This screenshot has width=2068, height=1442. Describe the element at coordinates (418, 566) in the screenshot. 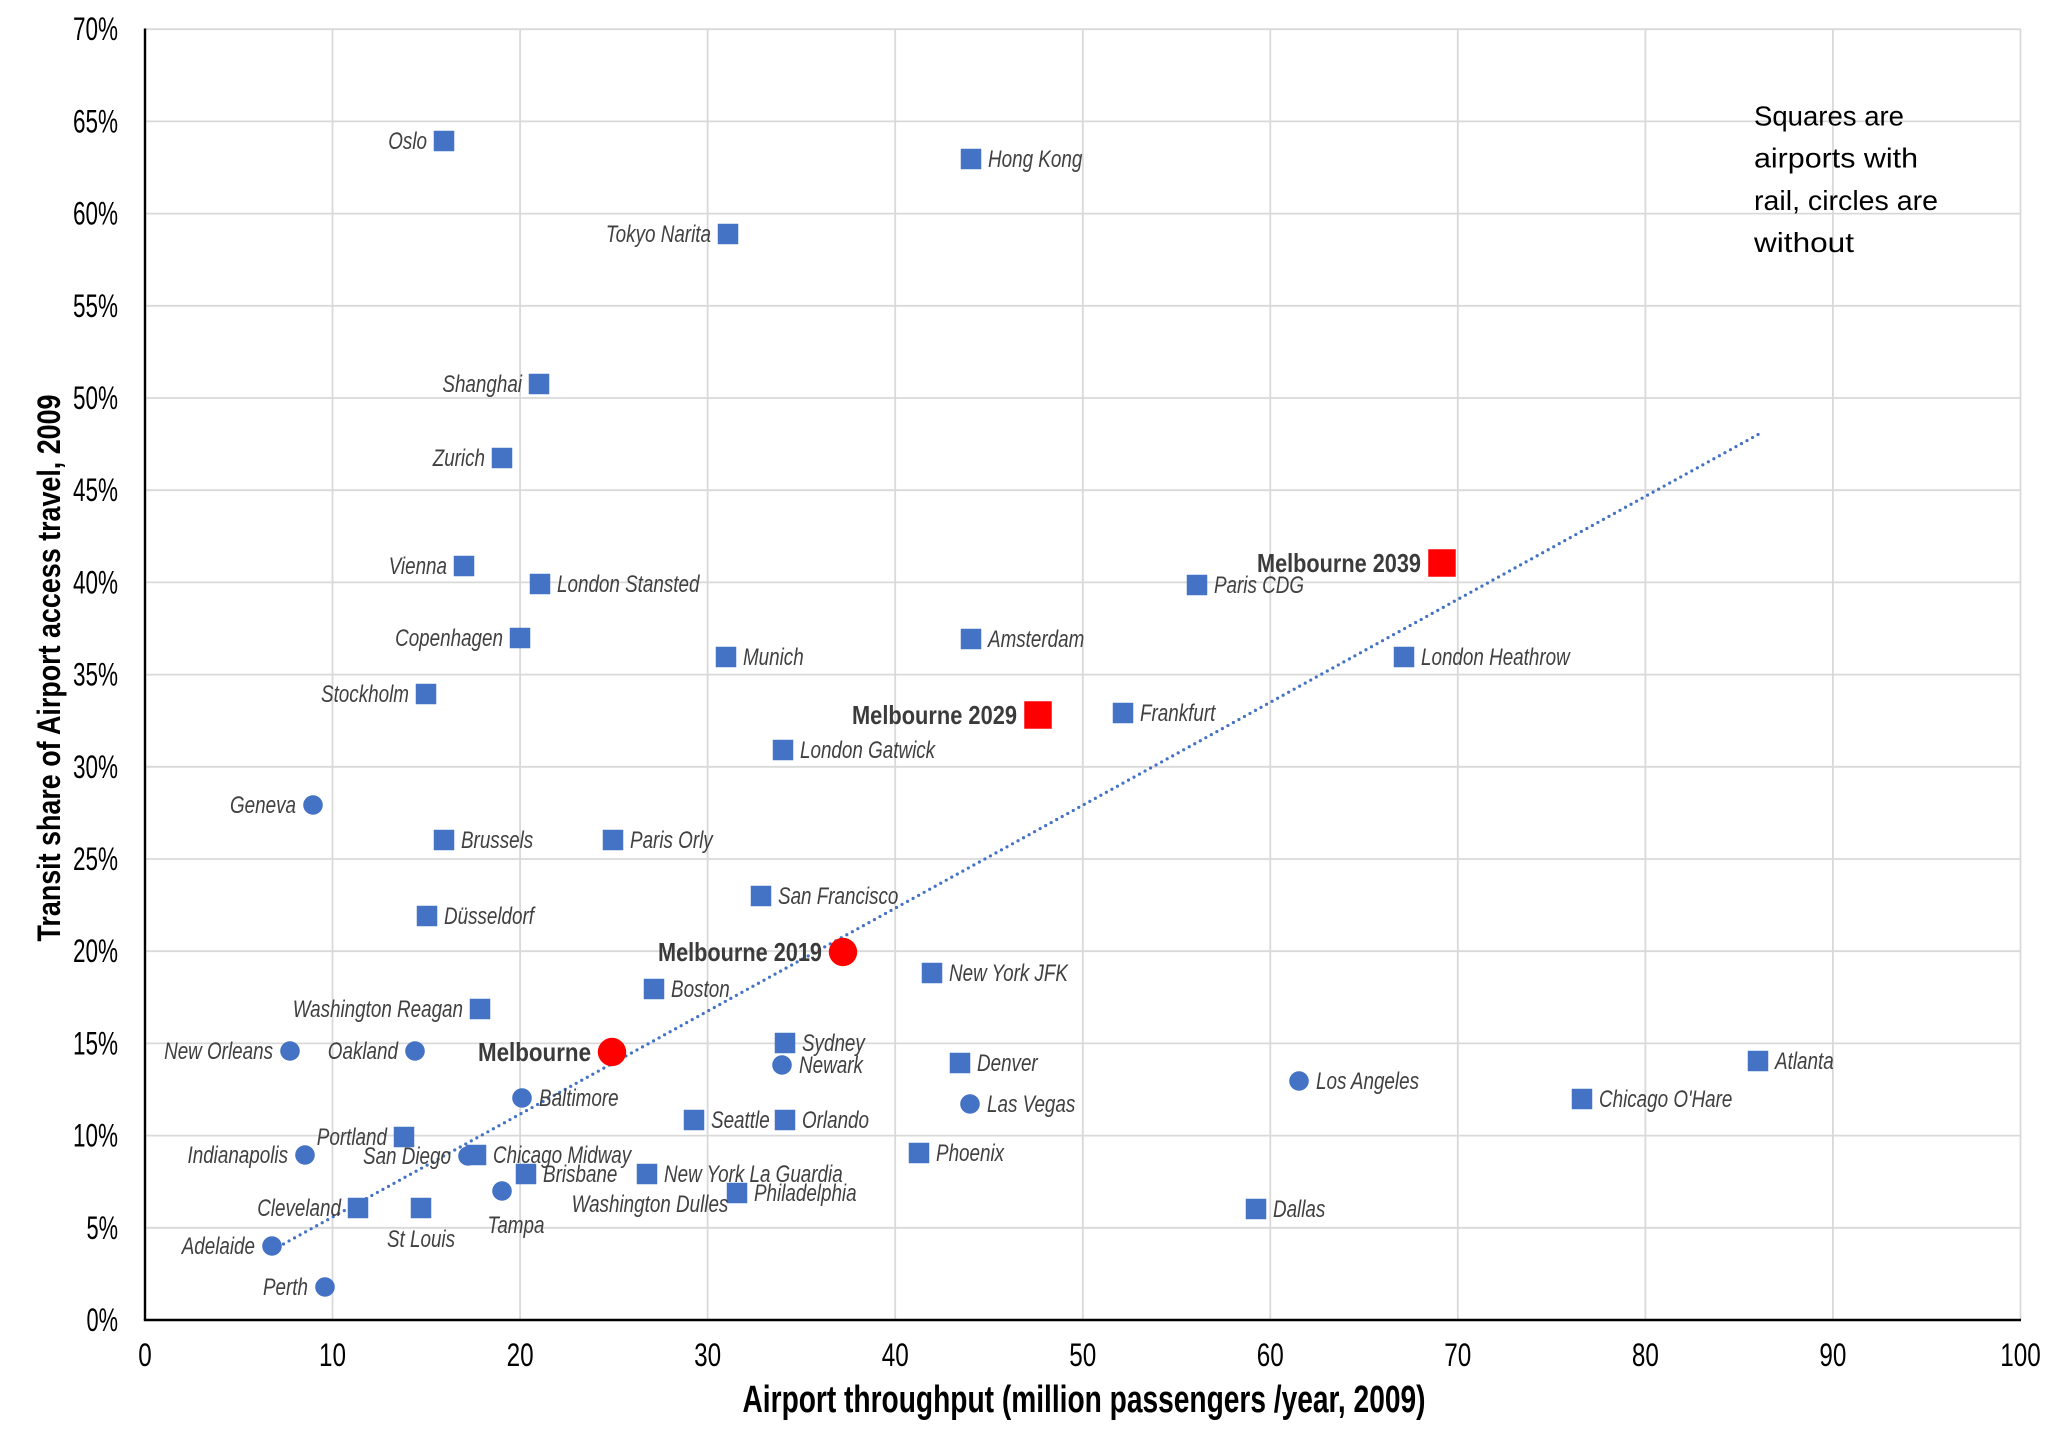

I see `svg-text: Vienna` at that location.